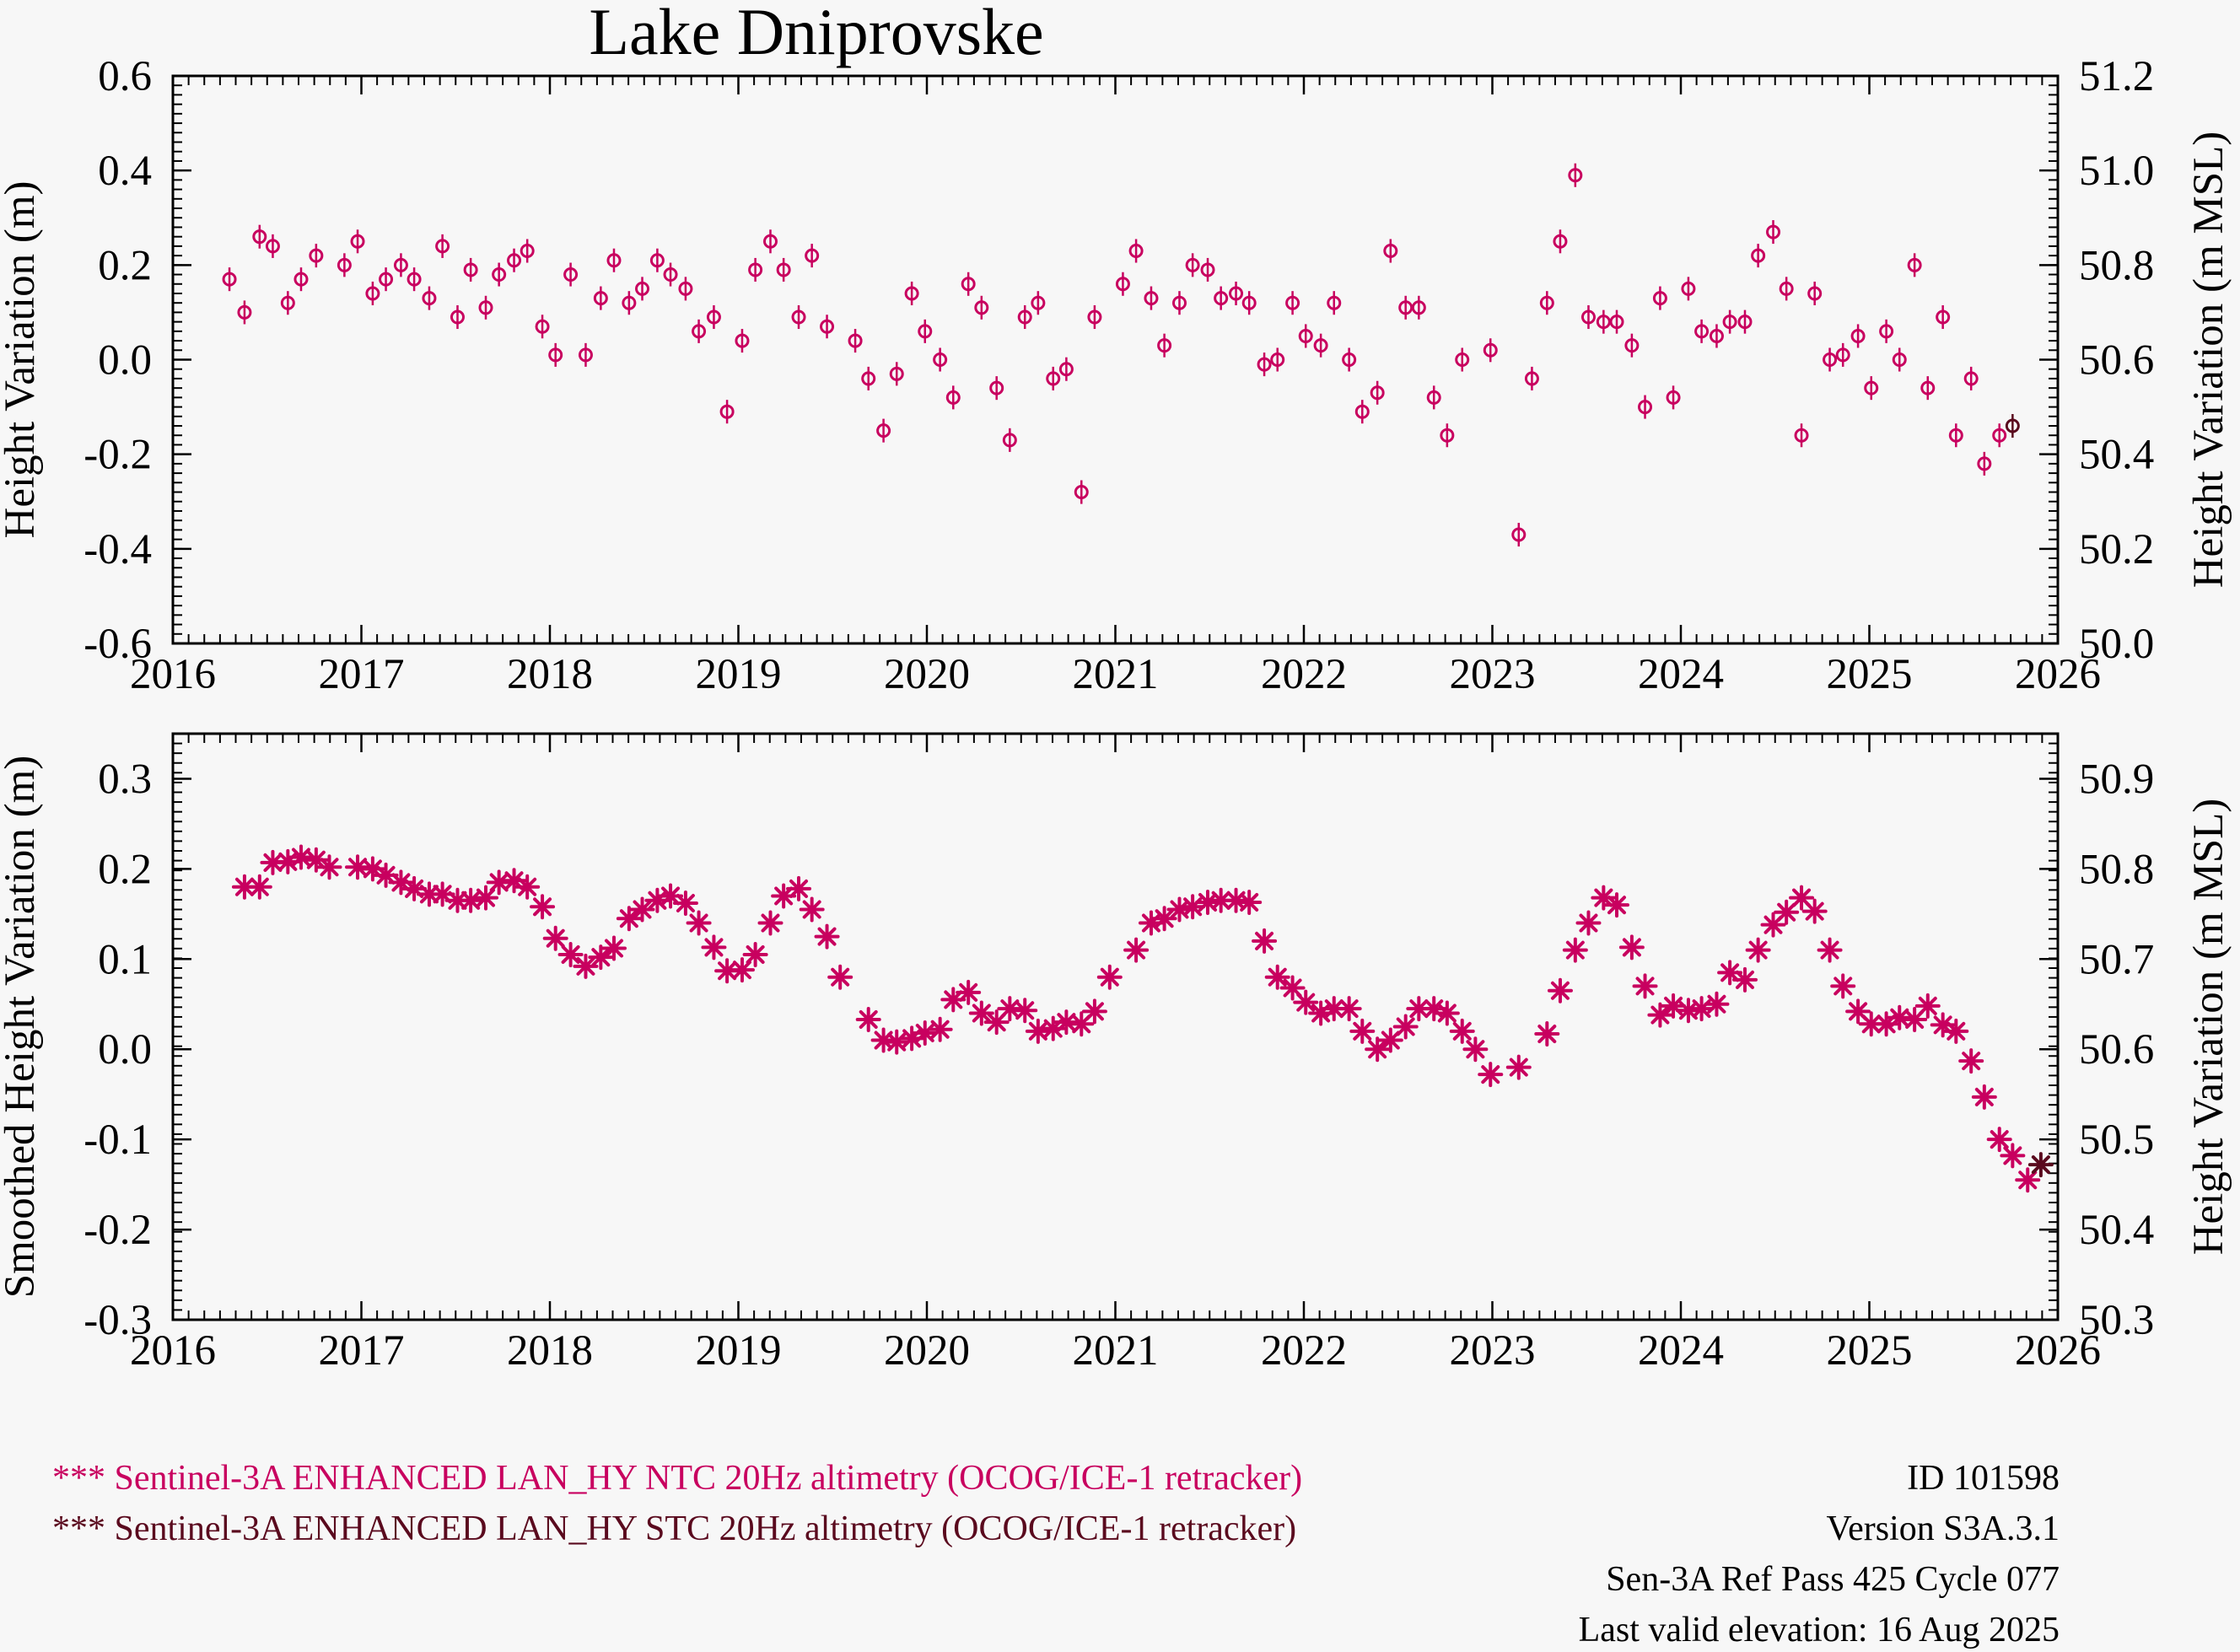 This screenshot has height=1652, width=2240. I want to click on y-tick-label: -0.6, so click(118, 645).